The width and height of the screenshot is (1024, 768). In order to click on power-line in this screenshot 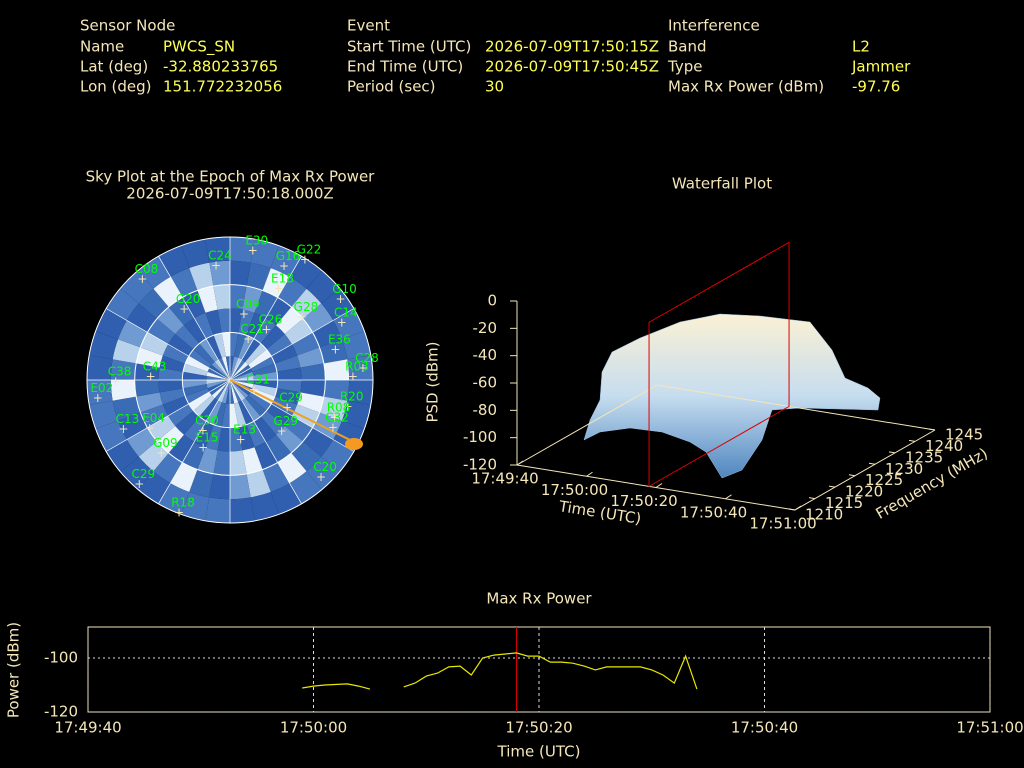, I will do `click(500, 671)`.